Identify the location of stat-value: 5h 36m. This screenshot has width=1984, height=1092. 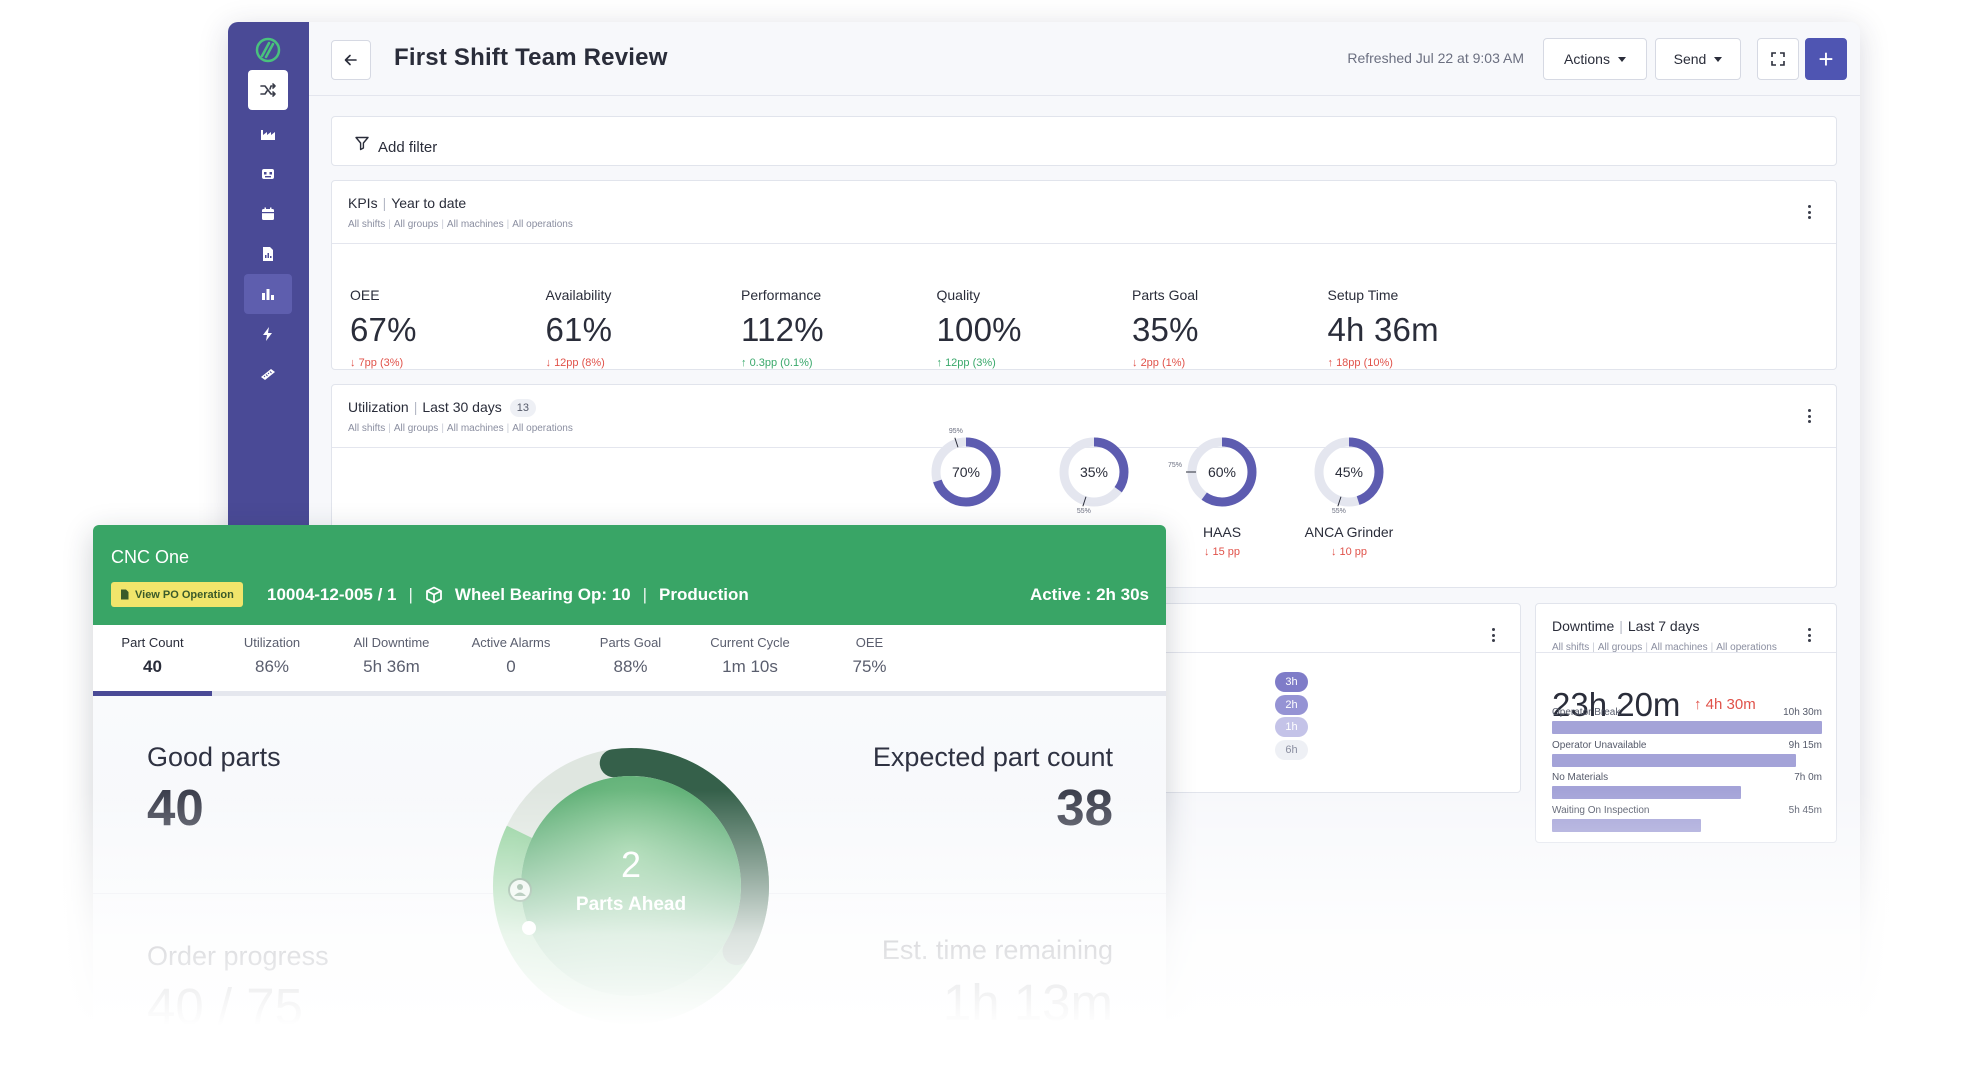
(391, 666).